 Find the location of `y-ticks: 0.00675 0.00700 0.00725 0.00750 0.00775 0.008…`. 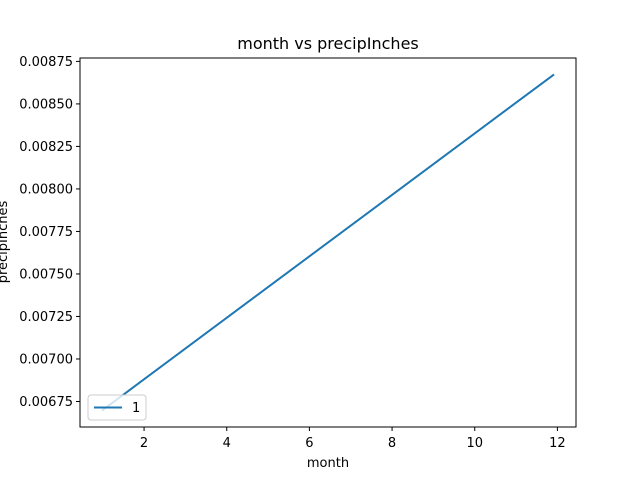

y-ticks: 0.00675 0.00700 0.00725 0.00750 0.00775 0.008… is located at coordinates (49, 232).